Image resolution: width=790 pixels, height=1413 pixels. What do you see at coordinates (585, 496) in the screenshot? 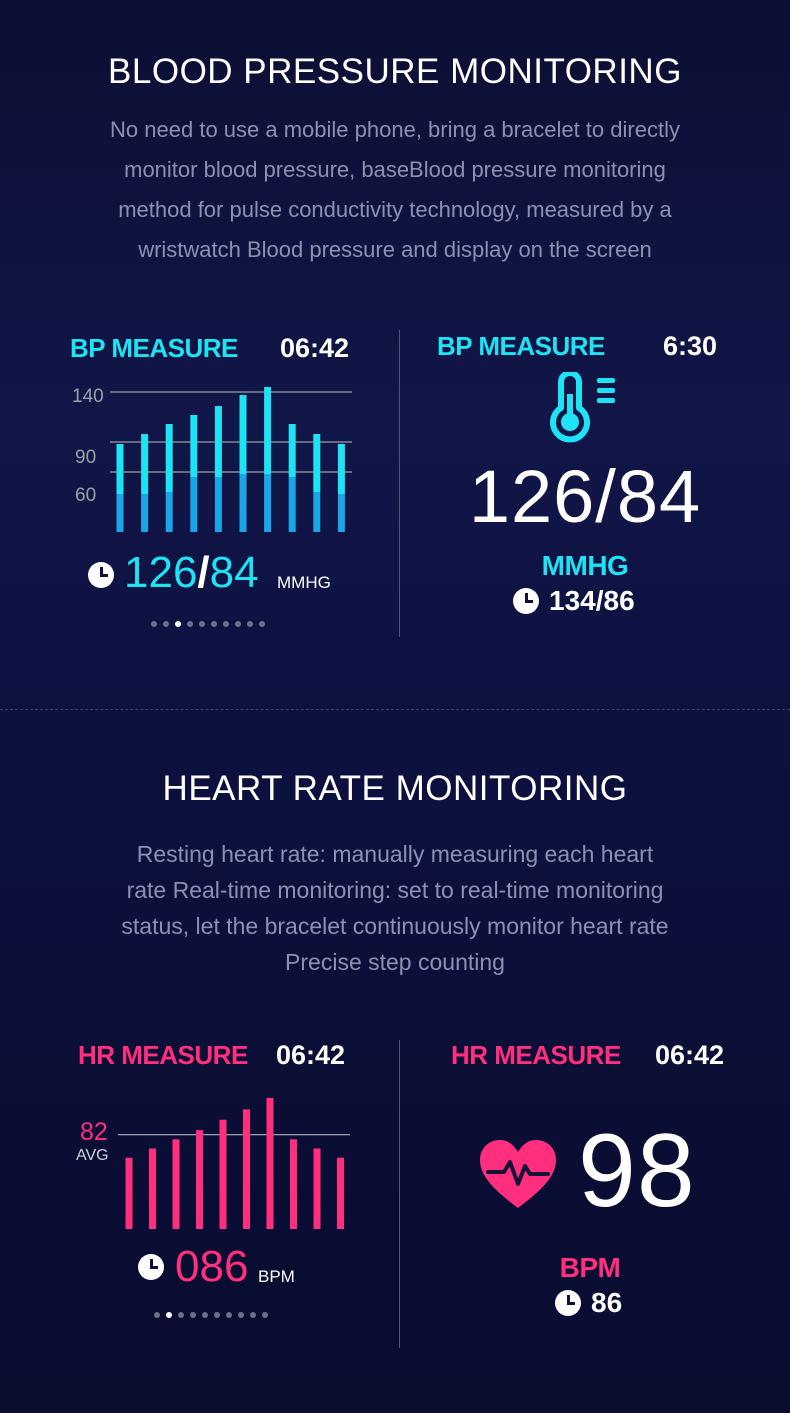
I see `bp-right-reading: 126/84` at bounding box center [585, 496].